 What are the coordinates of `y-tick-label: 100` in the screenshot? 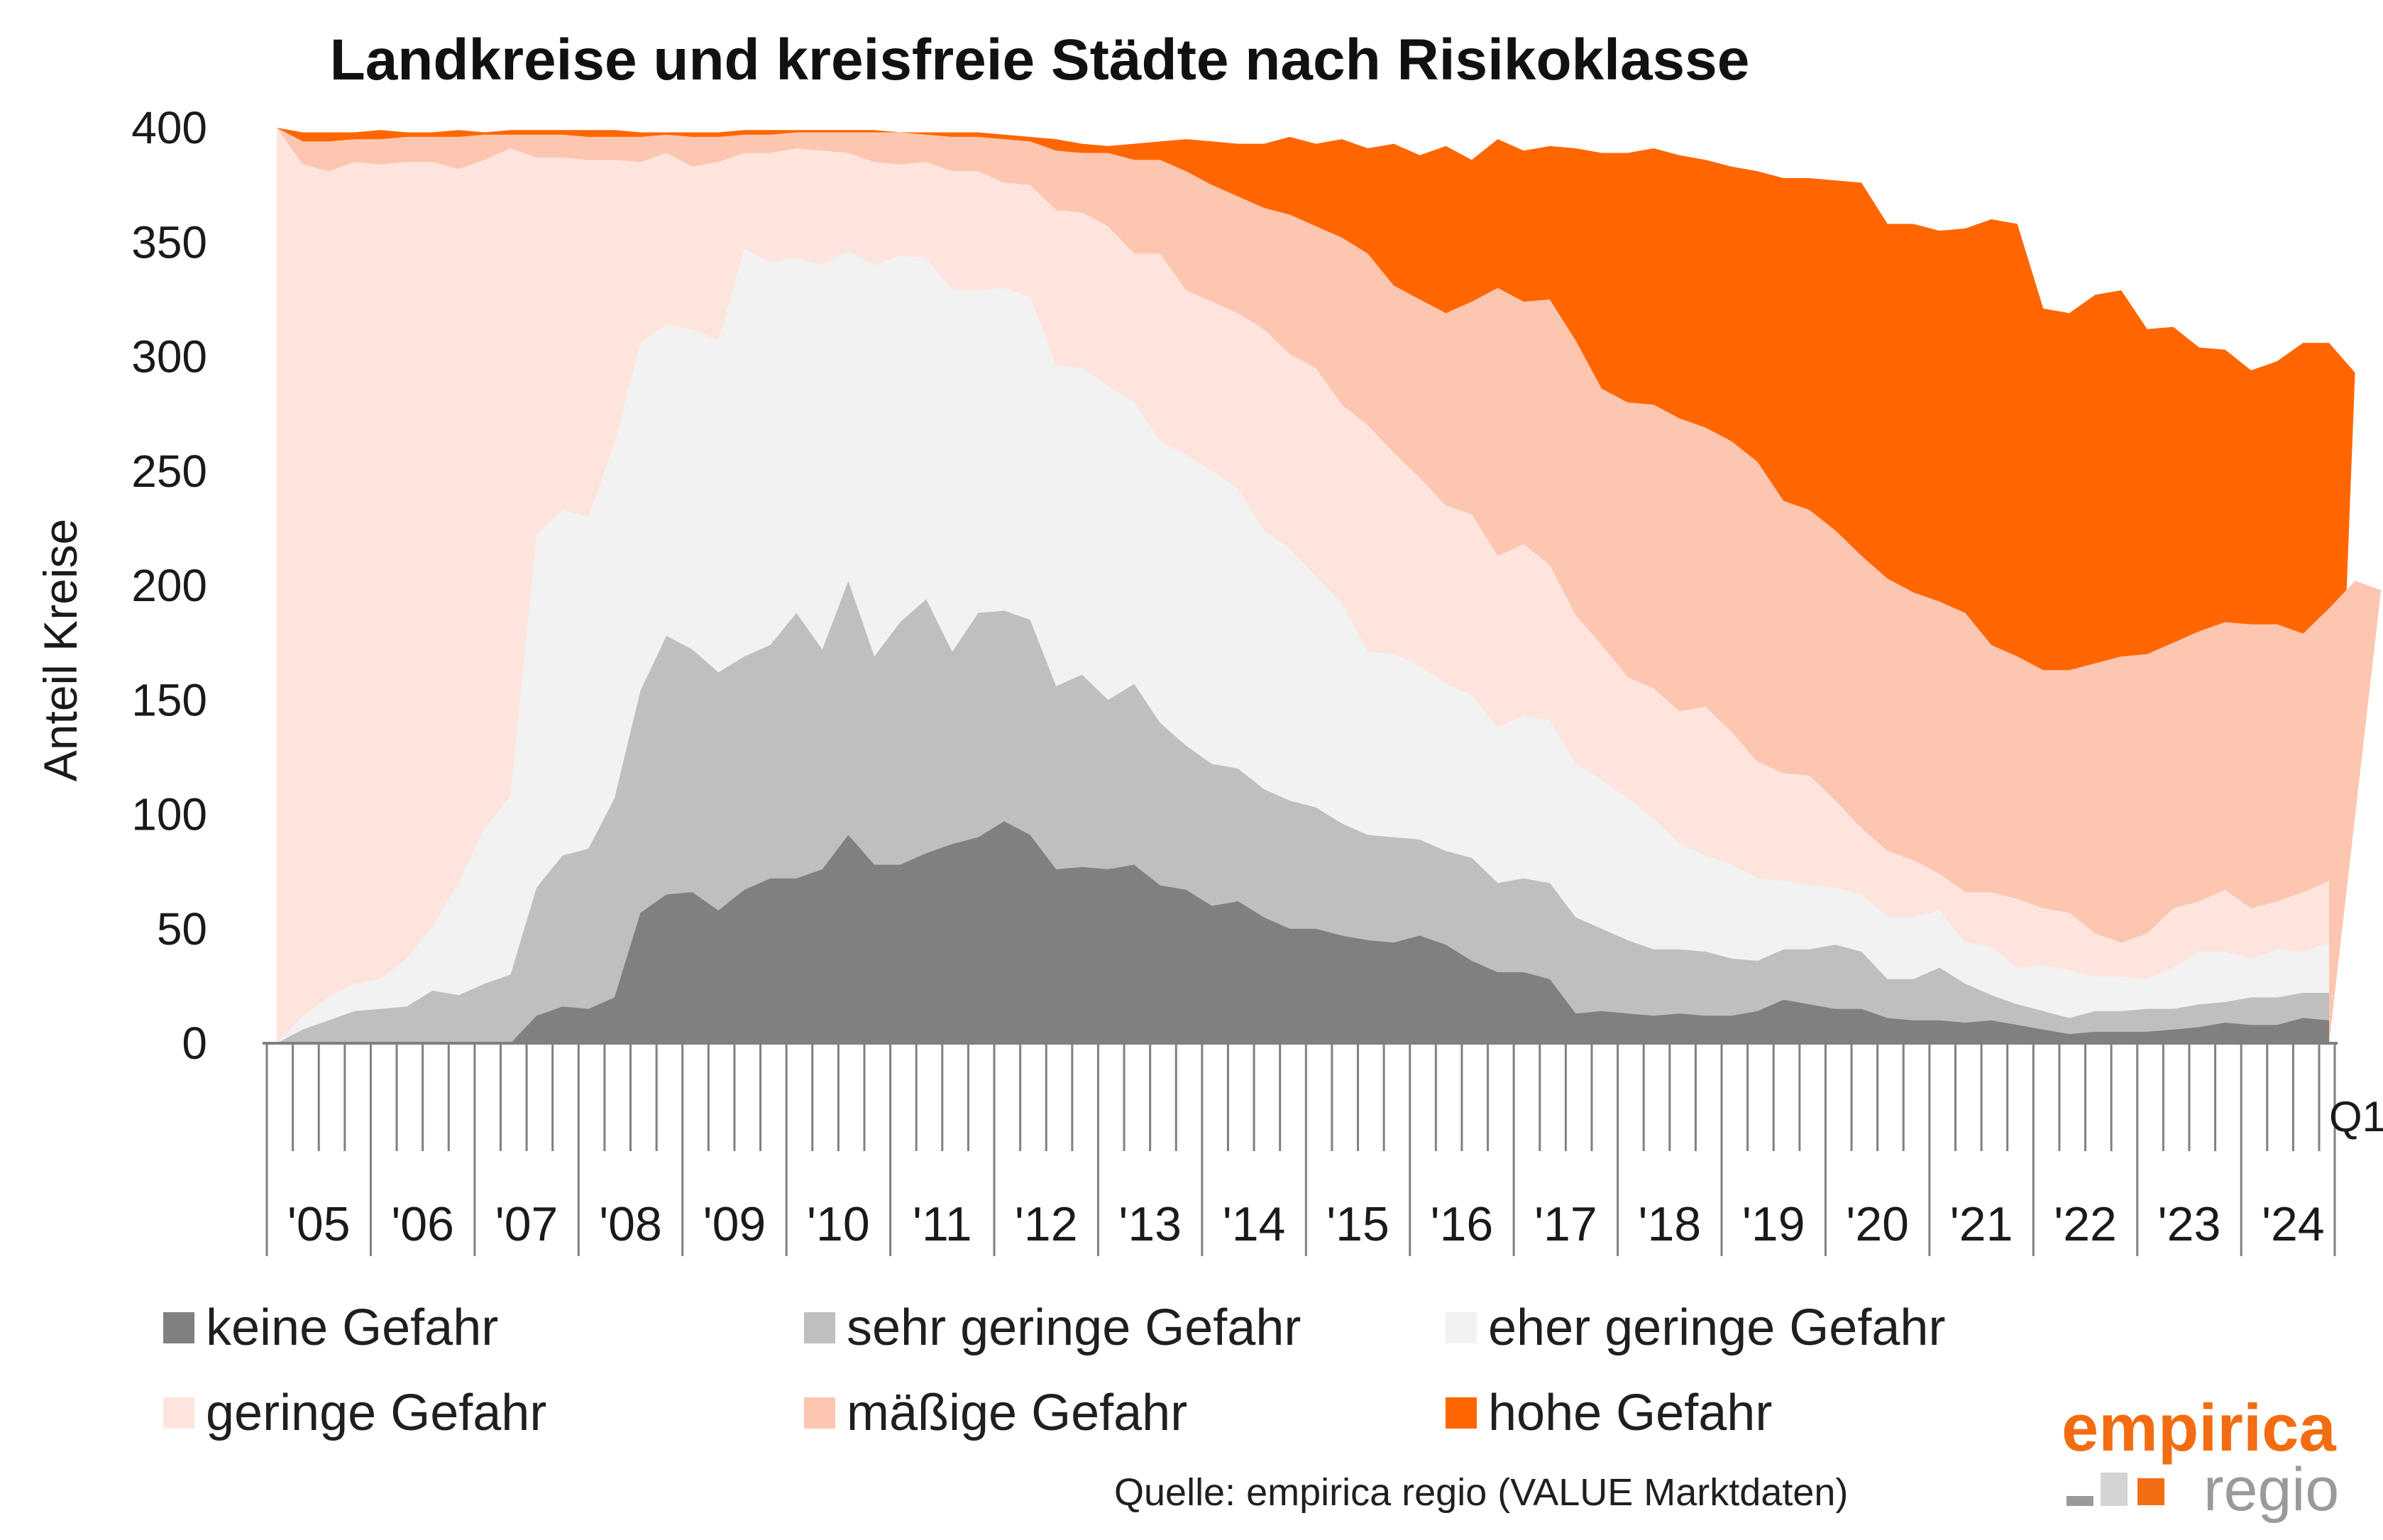 It's located at (169, 815).